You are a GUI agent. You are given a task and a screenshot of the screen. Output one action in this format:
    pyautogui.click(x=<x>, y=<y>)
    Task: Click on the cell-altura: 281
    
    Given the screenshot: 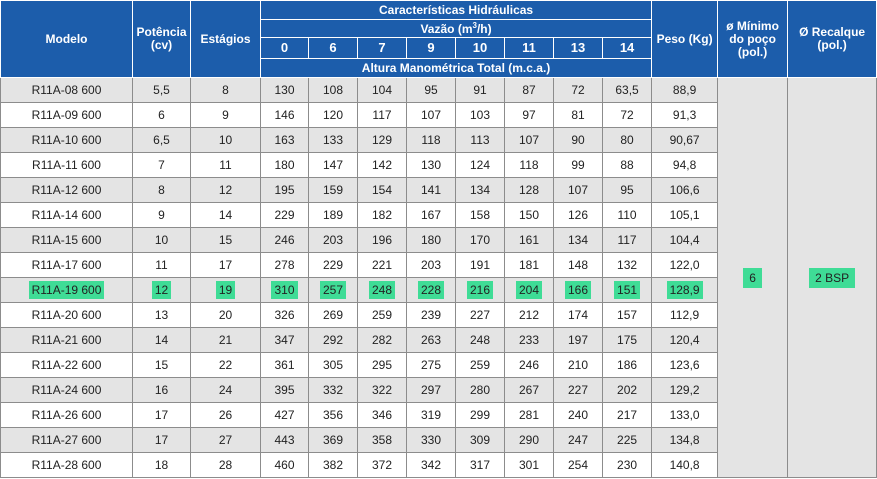 What is the action you would take?
    pyautogui.click(x=529, y=415)
    